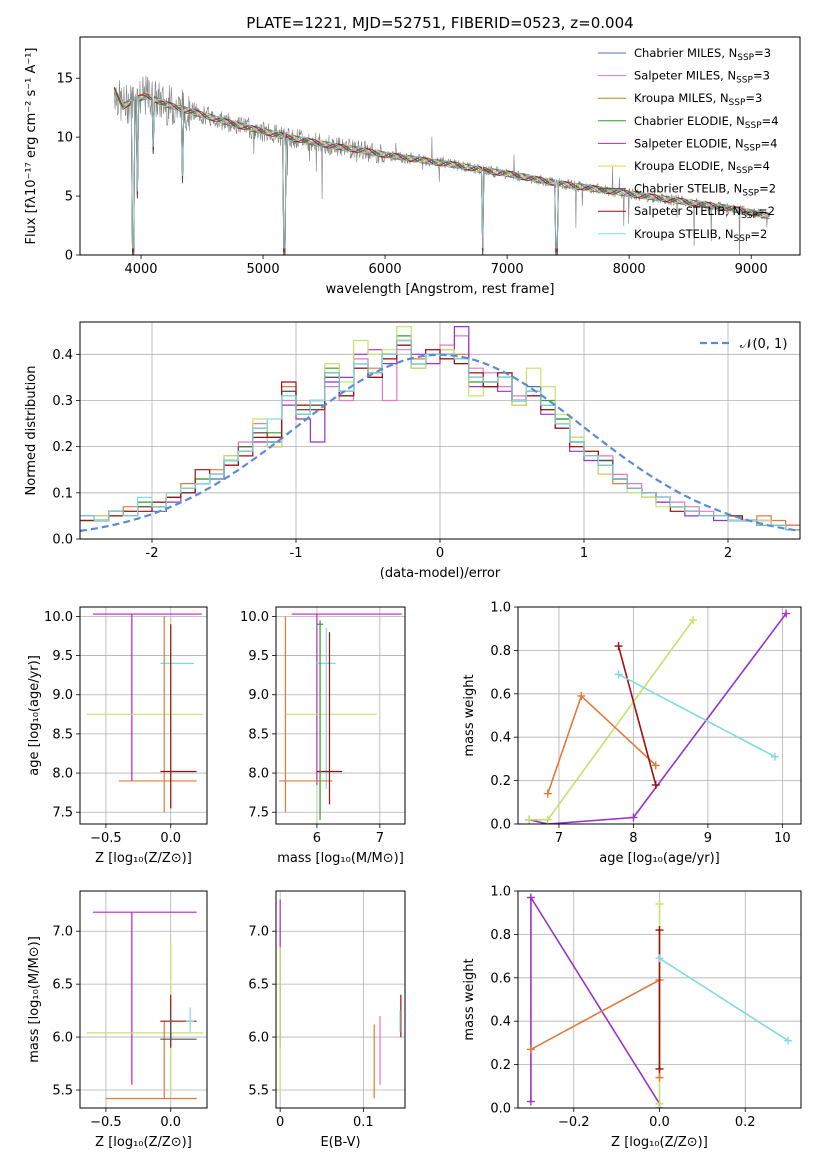  Describe the element at coordinates (31, 431) in the screenshot. I see `y-axis-label: Normed distribution` at that location.